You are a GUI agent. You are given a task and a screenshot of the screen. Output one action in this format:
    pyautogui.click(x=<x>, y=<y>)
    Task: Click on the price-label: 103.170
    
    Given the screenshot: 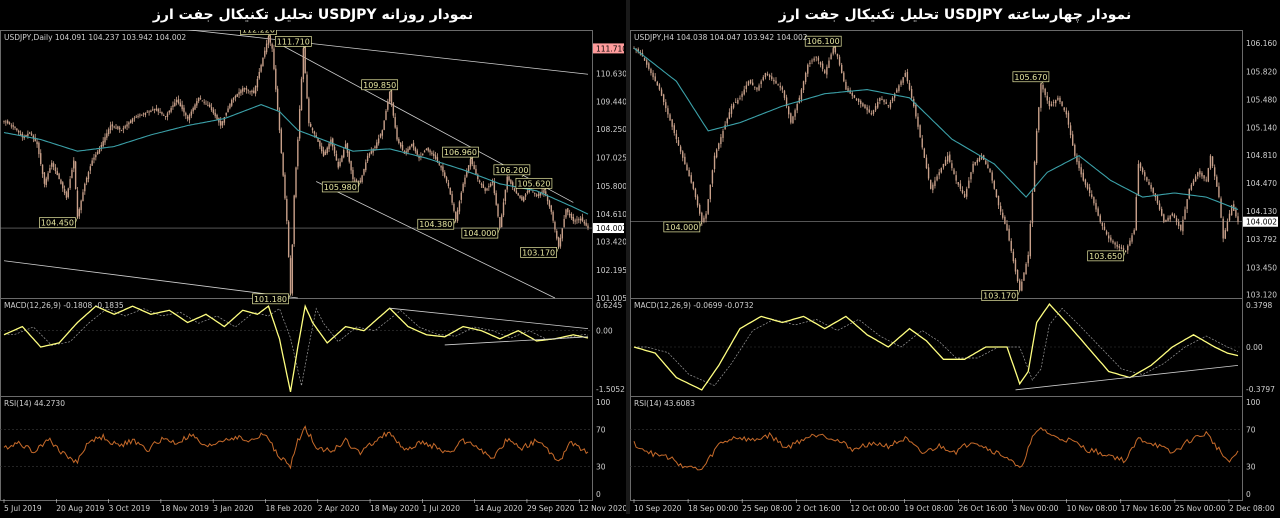 What is the action you would take?
    pyautogui.click(x=999, y=296)
    